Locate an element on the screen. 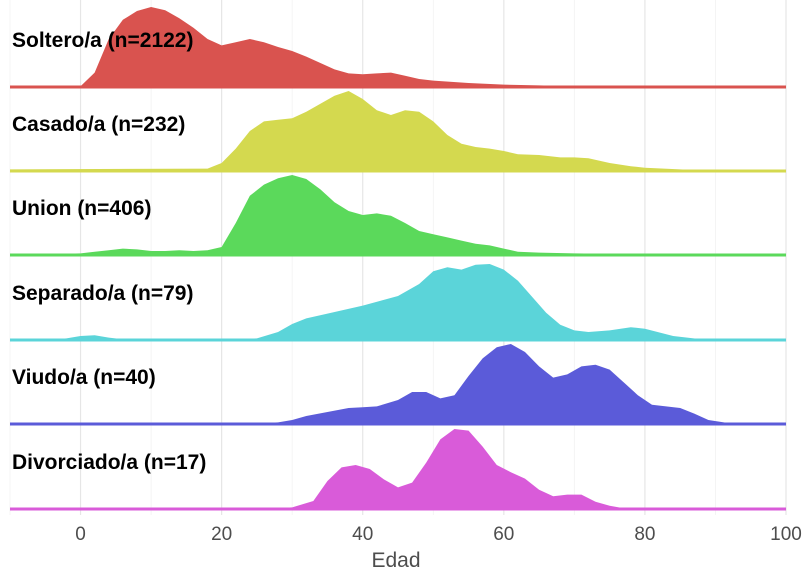 The width and height of the screenshot is (804, 574). x-tick-label: 0 is located at coordinates (80, 534).